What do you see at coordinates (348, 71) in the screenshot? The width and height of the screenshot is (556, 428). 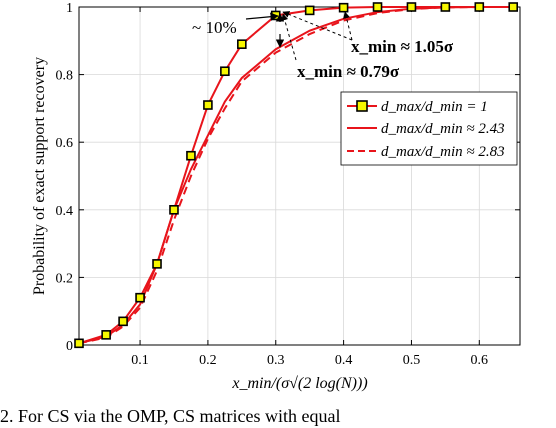 I see `annotation-xmin-079: x_min ≈ 0.79σ` at bounding box center [348, 71].